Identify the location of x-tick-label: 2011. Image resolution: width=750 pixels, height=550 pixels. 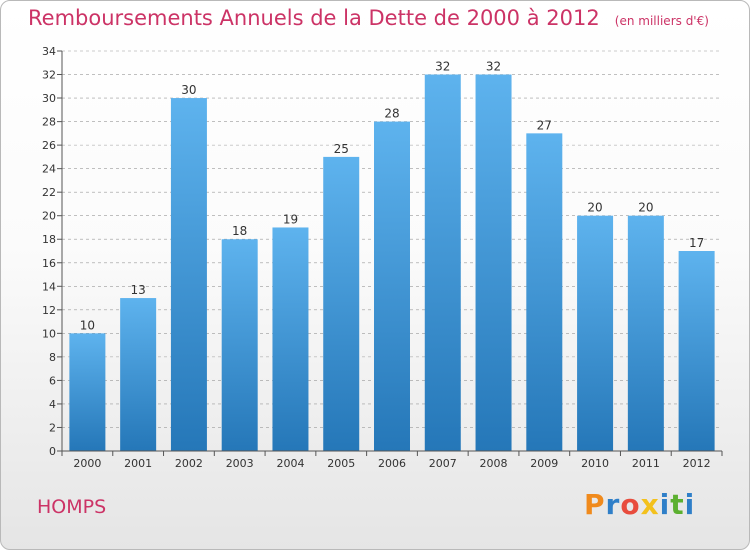
(646, 463).